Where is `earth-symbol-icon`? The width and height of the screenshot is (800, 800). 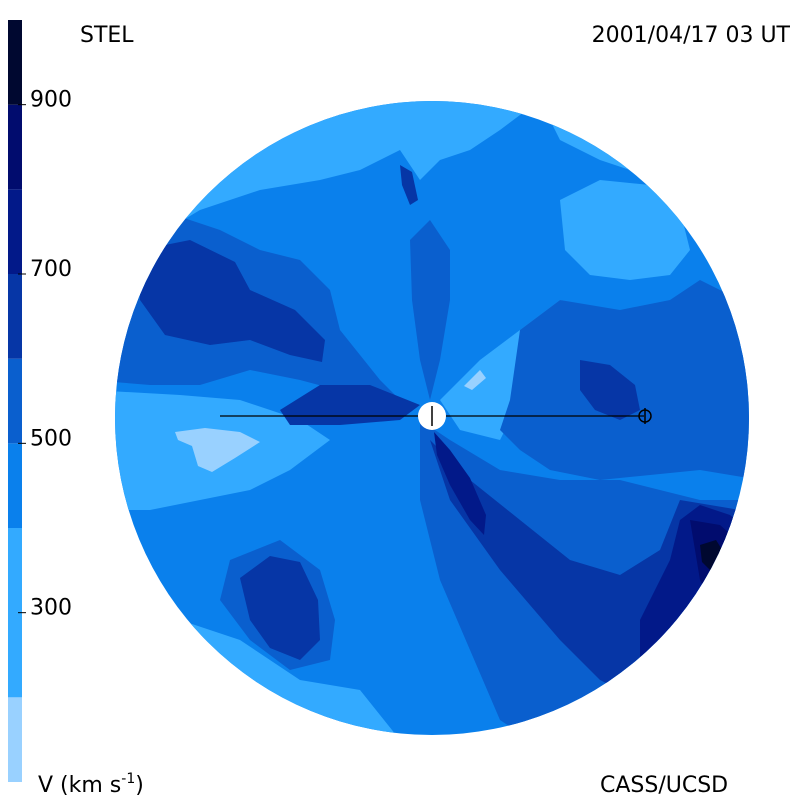
earth-symbol-icon is located at coordinates (645, 416).